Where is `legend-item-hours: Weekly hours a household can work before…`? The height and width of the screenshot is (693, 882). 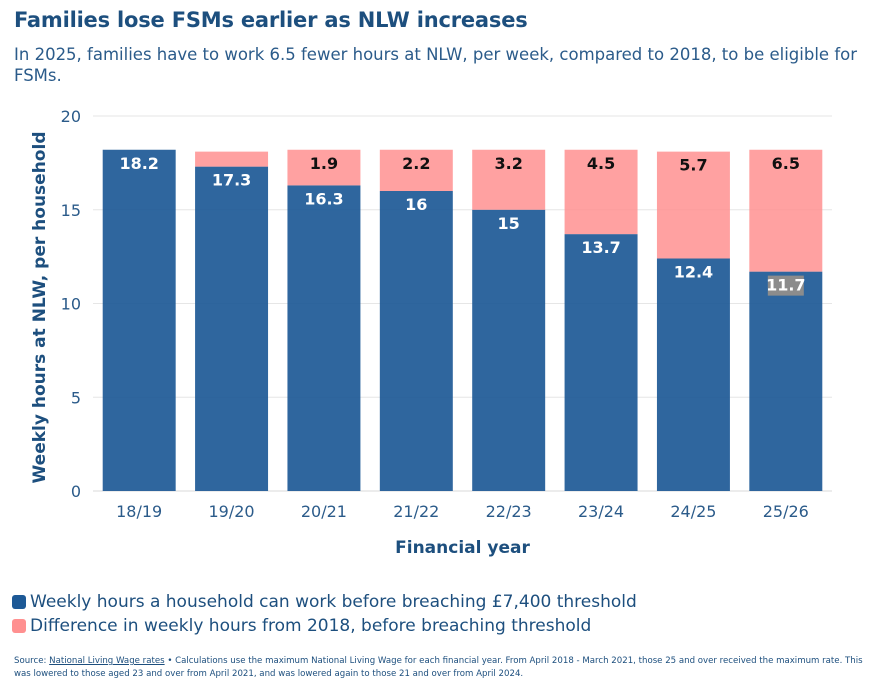
legend-item-hours: Weekly hours a household can work before… is located at coordinates (442, 602).